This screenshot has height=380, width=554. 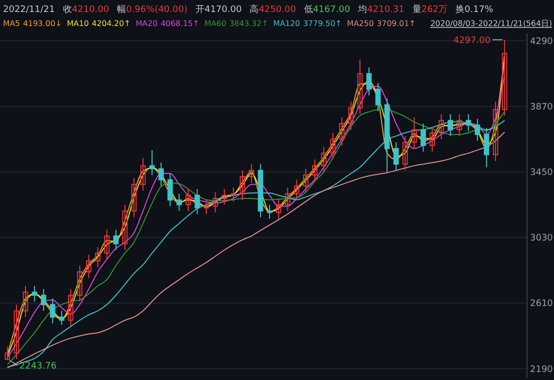 What do you see at coordinates (475, 9) in the screenshot?
I see `text: 换0.17%` at bounding box center [475, 9].